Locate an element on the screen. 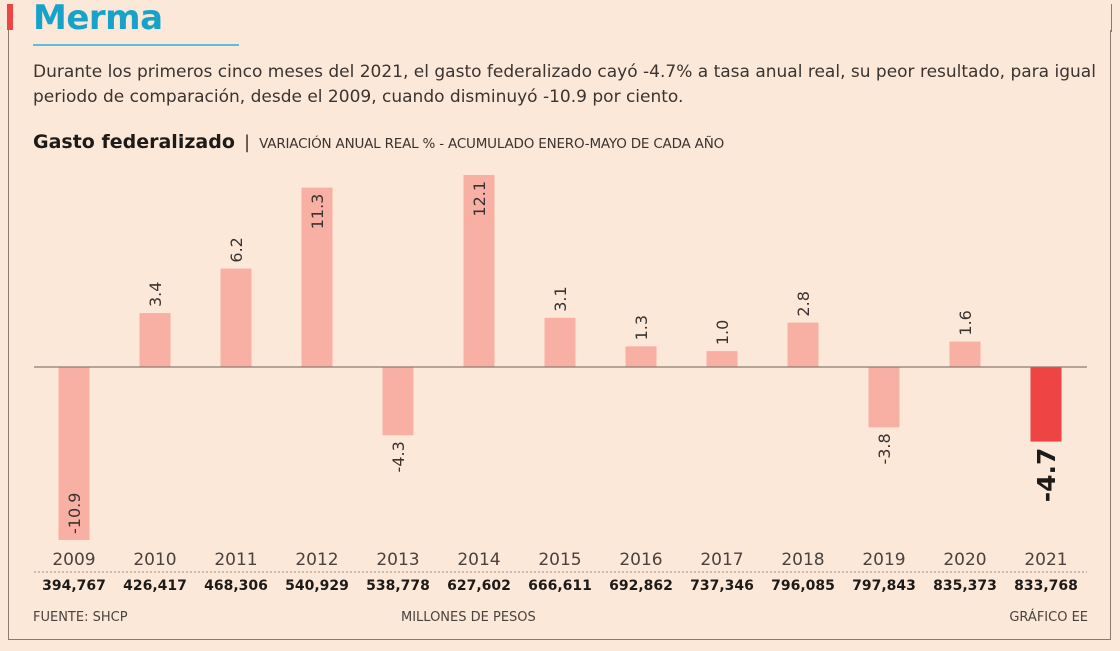  value-label-2017: 1.0 is located at coordinates (722, 332).